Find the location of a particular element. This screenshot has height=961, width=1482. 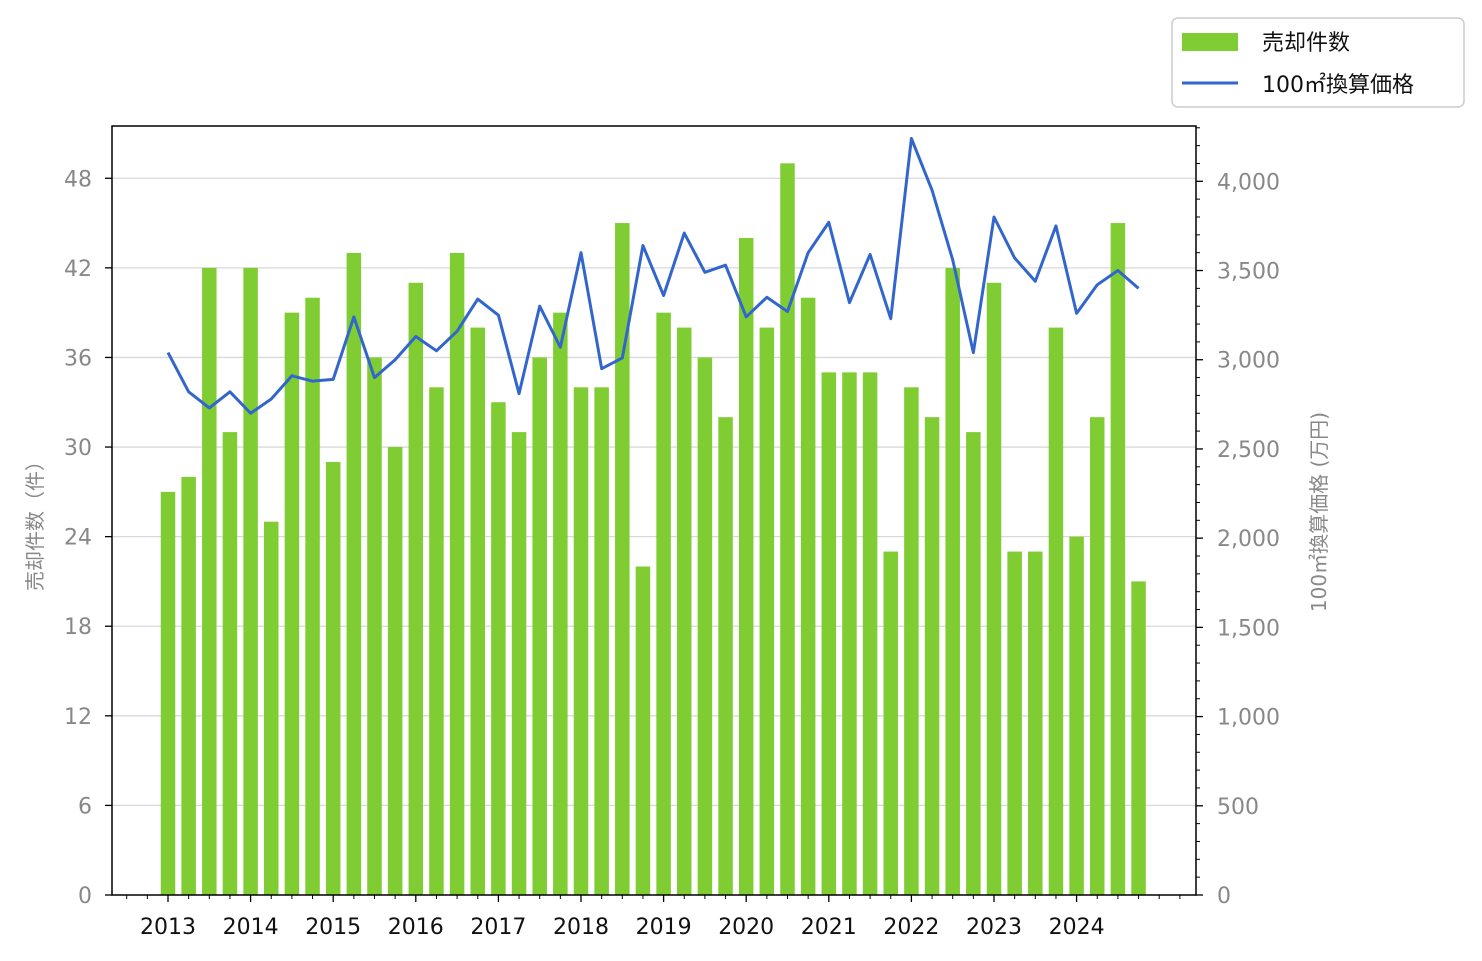

bar-2022Q1 is located at coordinates (911, 641).